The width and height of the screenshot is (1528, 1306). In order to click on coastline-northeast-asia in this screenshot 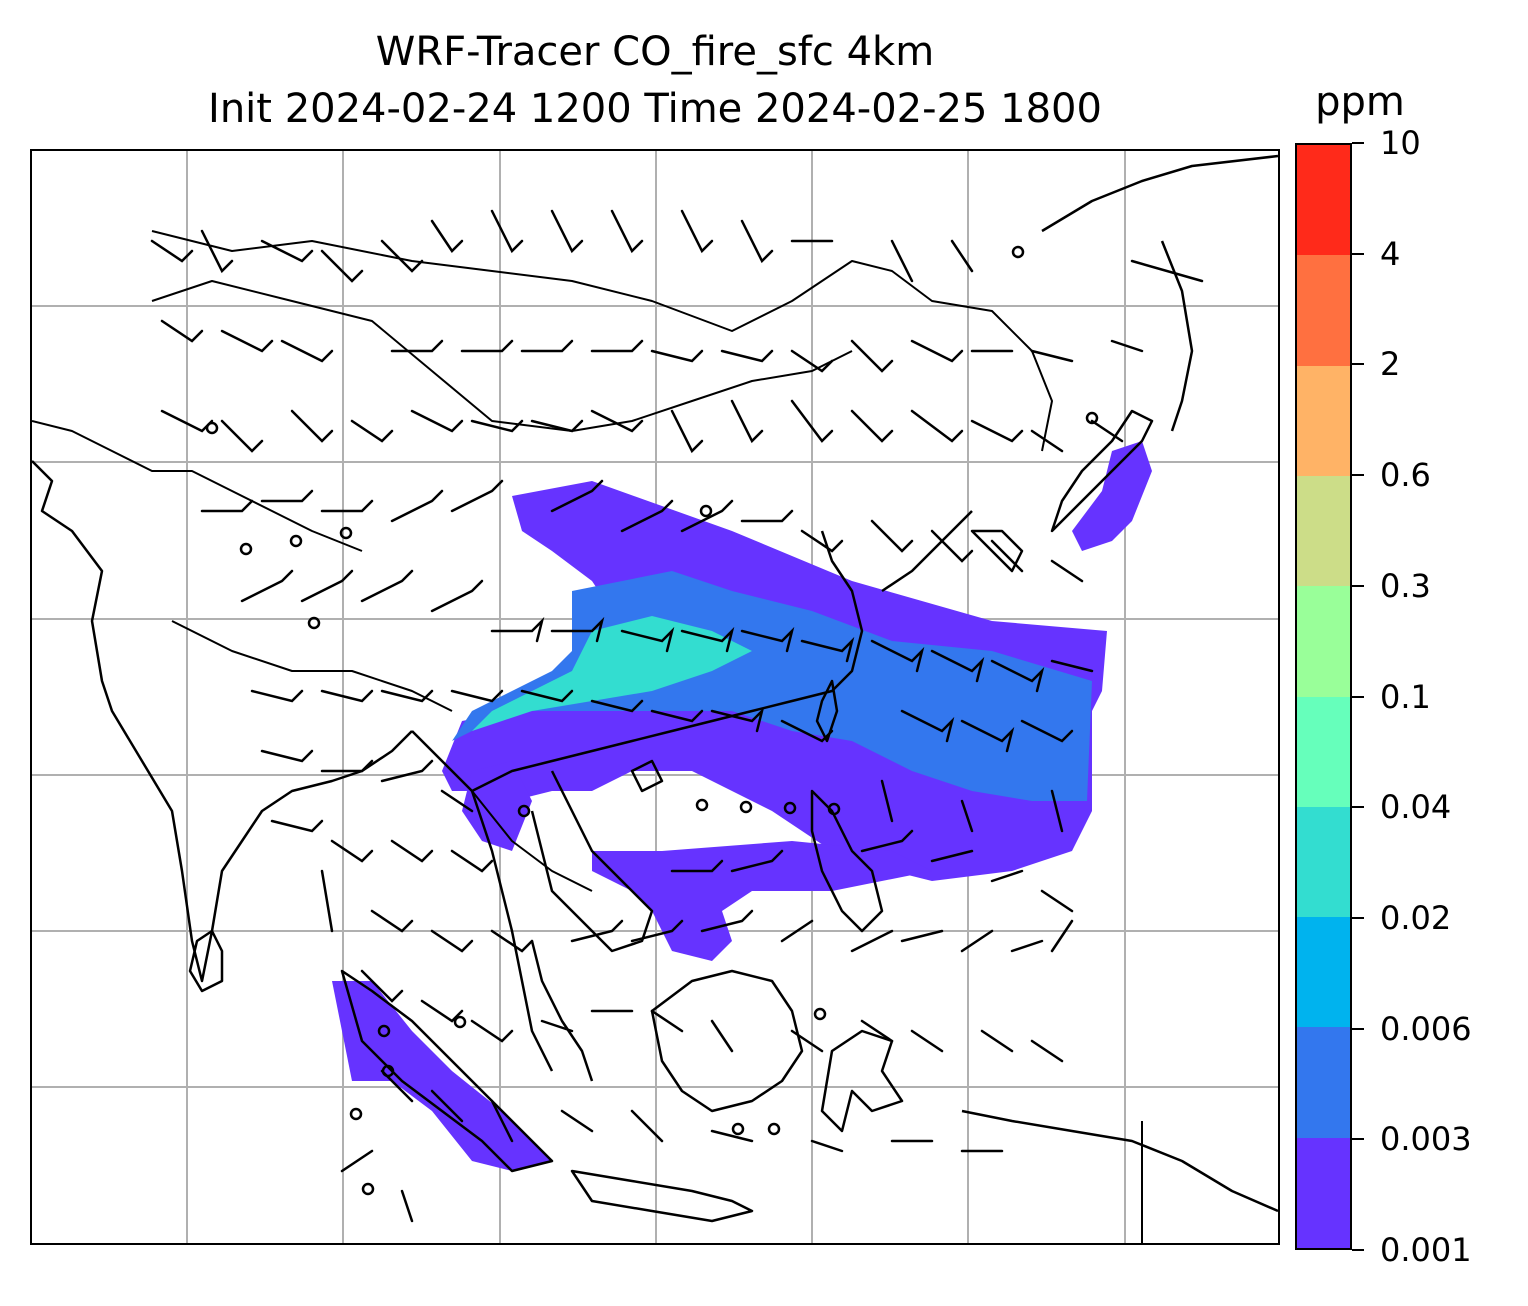, I will do `click(1159, 193)`.